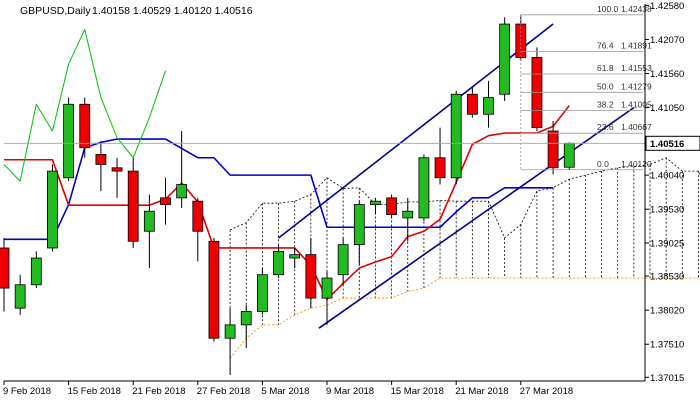 The width and height of the screenshot is (700, 405). What do you see at coordinates (605, 86) in the screenshot?
I see `fib-level-ratio: 50.0` at bounding box center [605, 86].